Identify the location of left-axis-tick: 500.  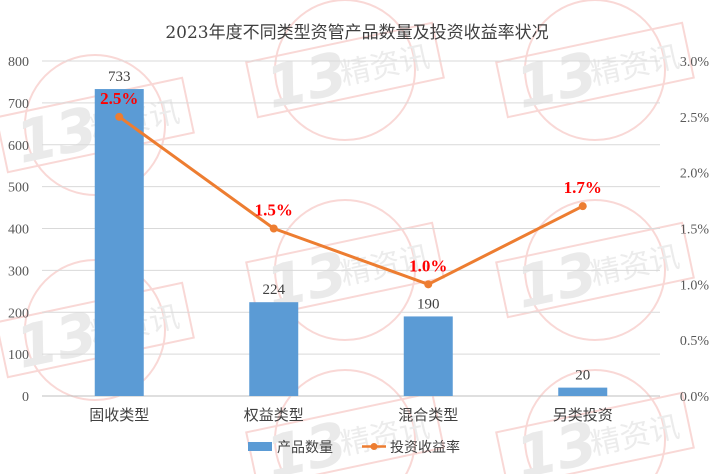
(18, 188).